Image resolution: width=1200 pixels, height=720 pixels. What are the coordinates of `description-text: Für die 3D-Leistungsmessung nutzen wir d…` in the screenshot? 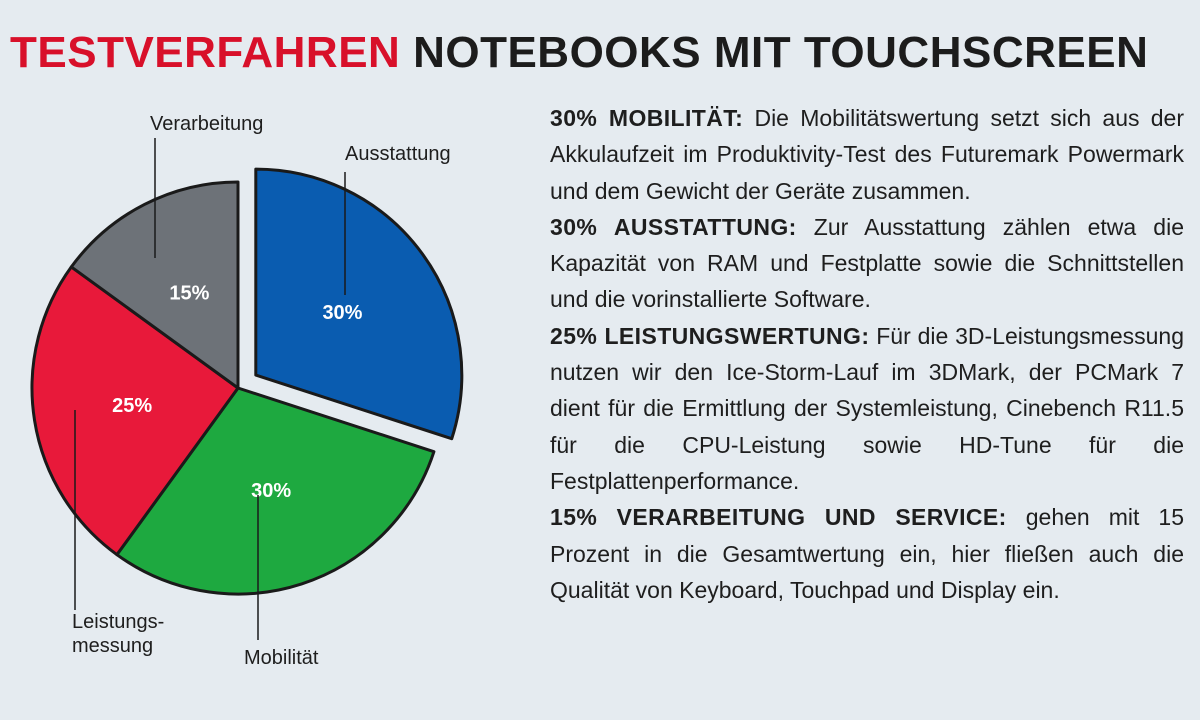 It's located at (867, 408).